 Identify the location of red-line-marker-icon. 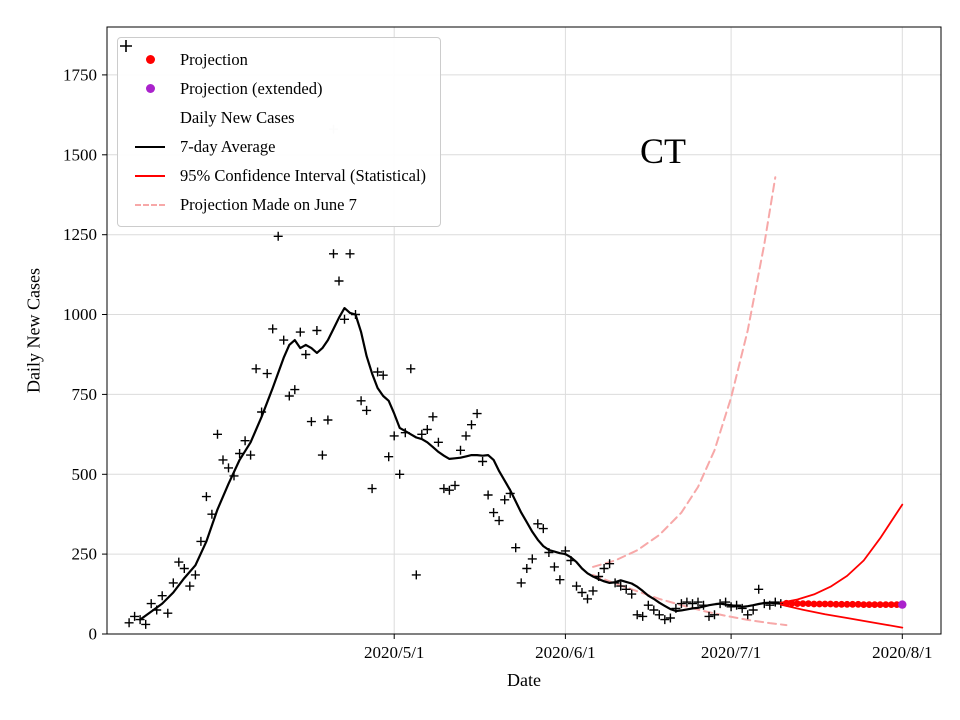
(150, 175).